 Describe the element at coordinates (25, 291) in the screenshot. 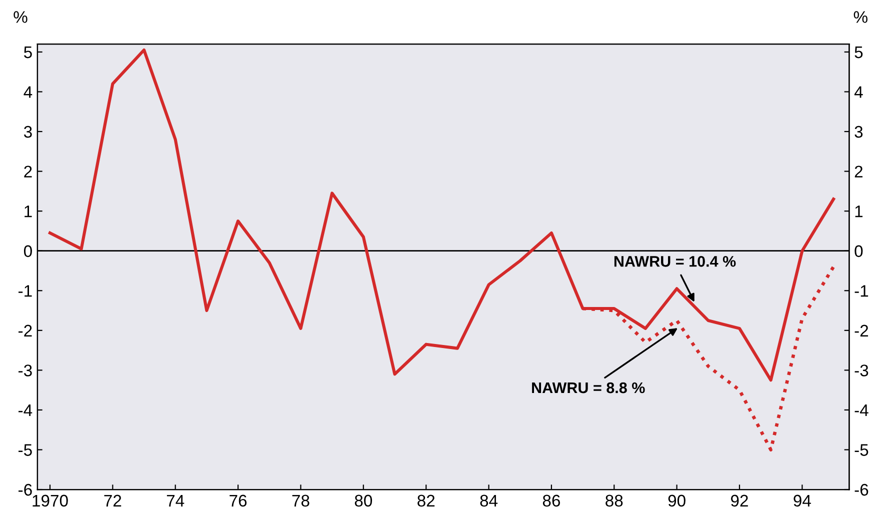

I see `y-tick-label: -1` at that location.